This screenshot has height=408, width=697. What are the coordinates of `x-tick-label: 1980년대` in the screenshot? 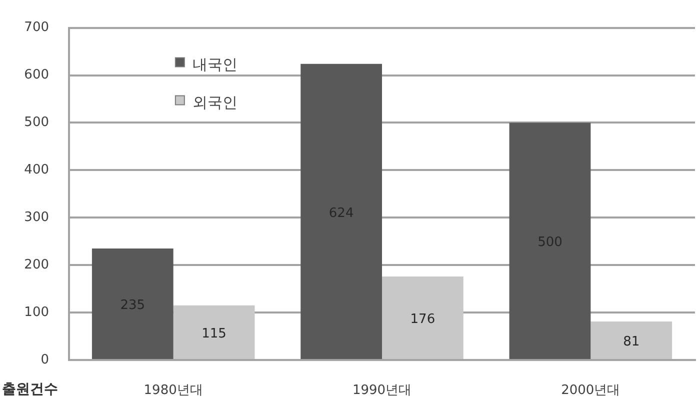 It's located at (173, 390).